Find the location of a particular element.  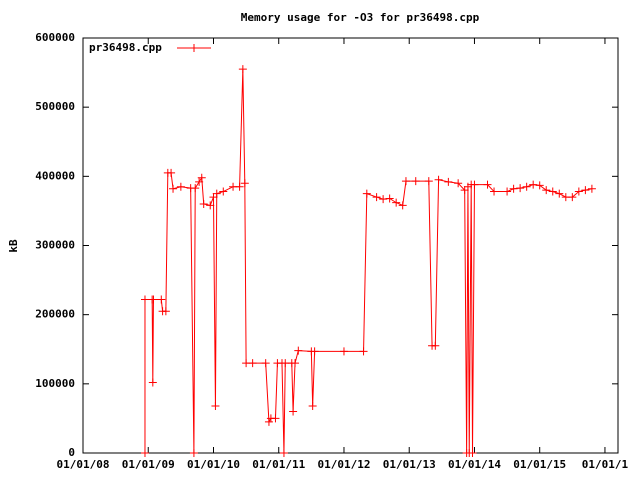

x-tick-label: 01/01/09 is located at coordinates (148, 464).